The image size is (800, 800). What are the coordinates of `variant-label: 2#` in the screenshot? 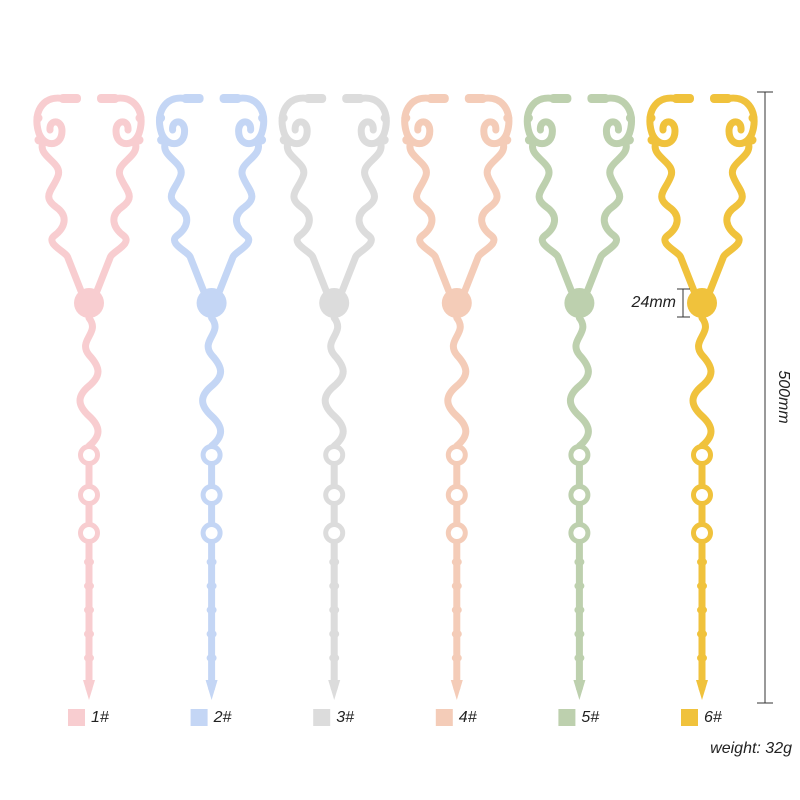 It's located at (223, 717).